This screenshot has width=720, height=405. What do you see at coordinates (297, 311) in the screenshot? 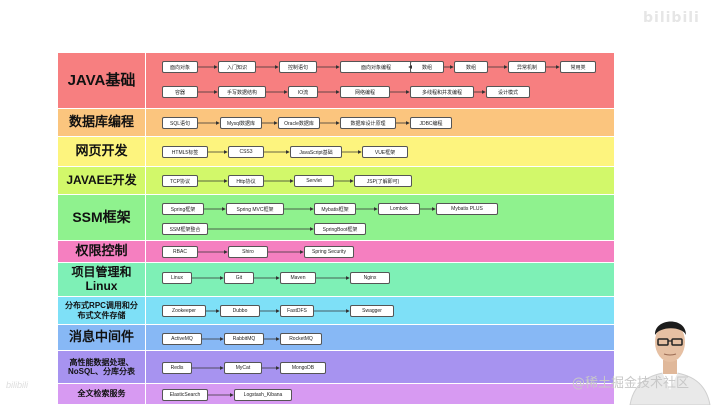
I see `topic-node: FastDFS` at bounding box center [297, 311].